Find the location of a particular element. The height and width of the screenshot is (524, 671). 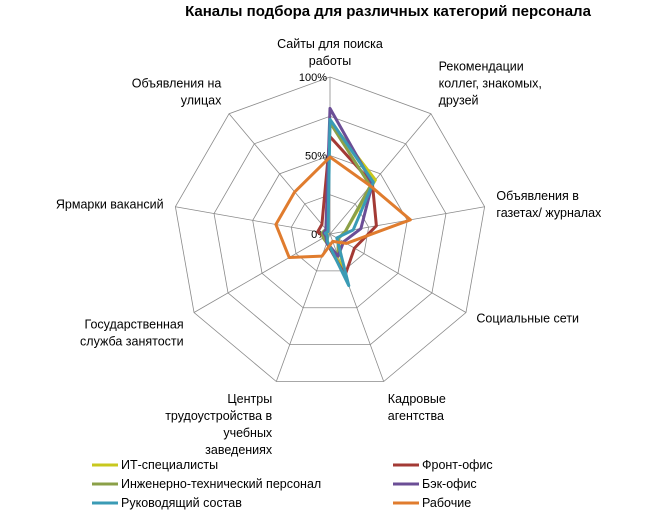

category-label-line: агентства is located at coordinates (416, 416).